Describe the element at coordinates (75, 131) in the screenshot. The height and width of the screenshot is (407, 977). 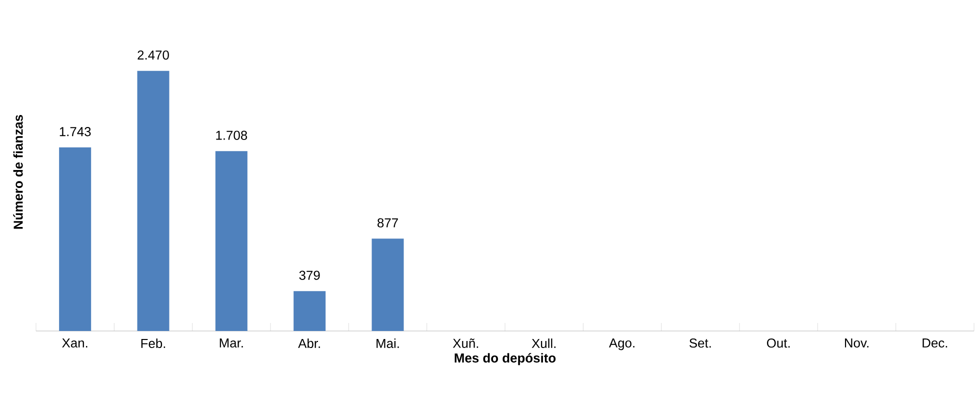
I see `data-label: 1.743` at that location.